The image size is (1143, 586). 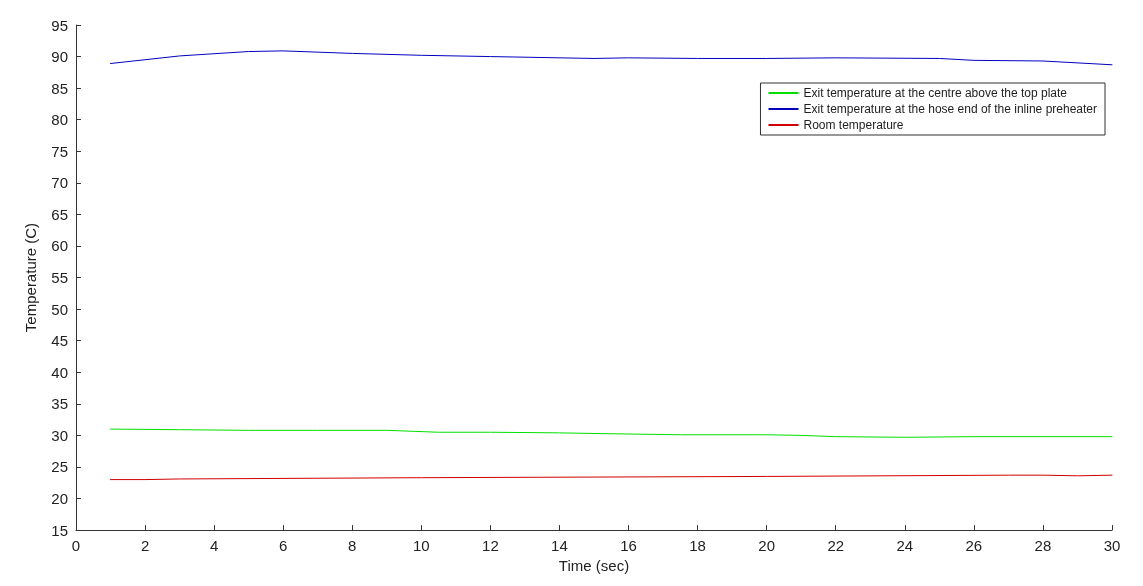 I want to click on x-tick-label: 8, so click(x=352, y=546).